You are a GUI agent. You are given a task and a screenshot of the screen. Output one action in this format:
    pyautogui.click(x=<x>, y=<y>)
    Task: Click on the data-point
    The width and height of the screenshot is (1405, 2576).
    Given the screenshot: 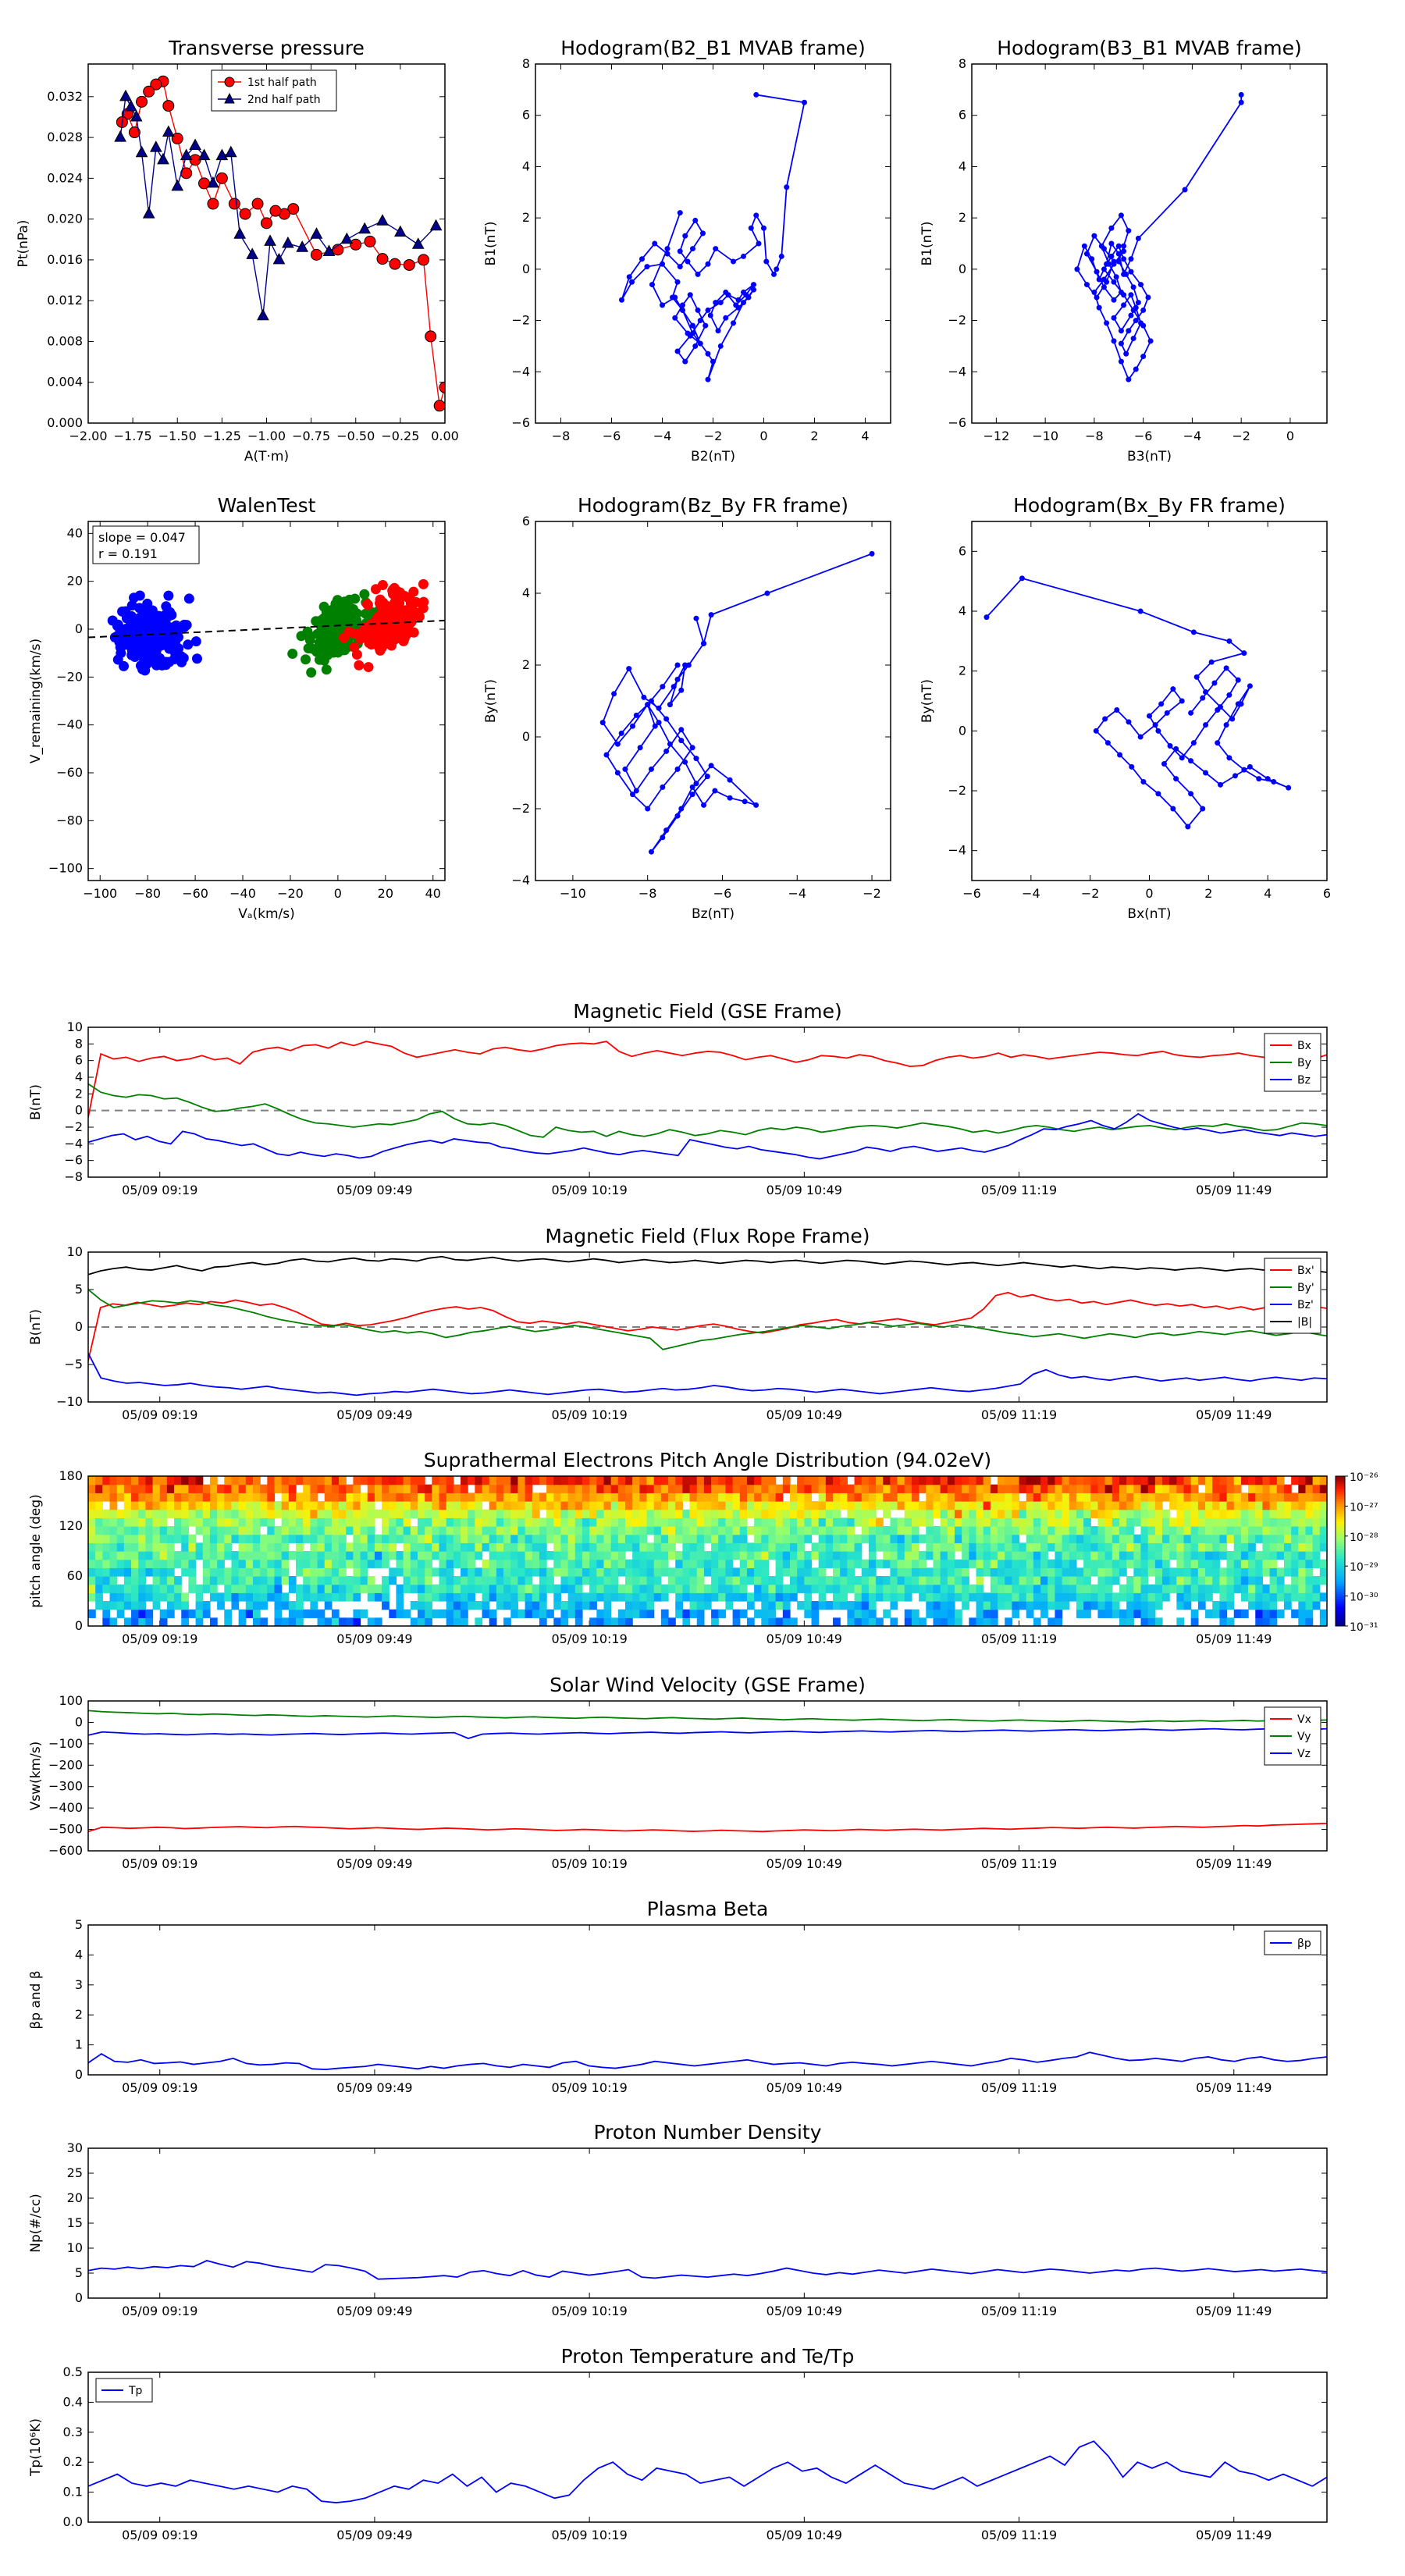 What is the action you would take?
    pyautogui.click(x=120, y=136)
    